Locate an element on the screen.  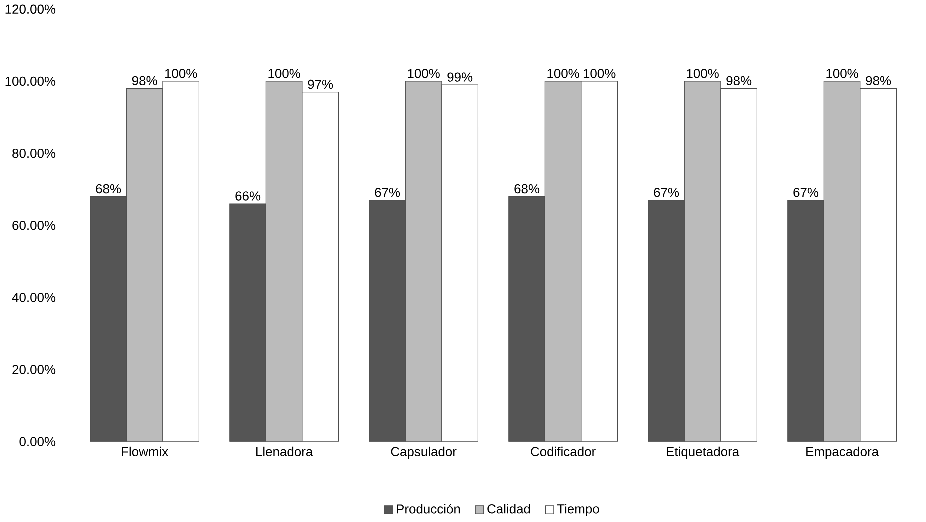
y-tick-label: 0.00% is located at coordinates (38, 442).